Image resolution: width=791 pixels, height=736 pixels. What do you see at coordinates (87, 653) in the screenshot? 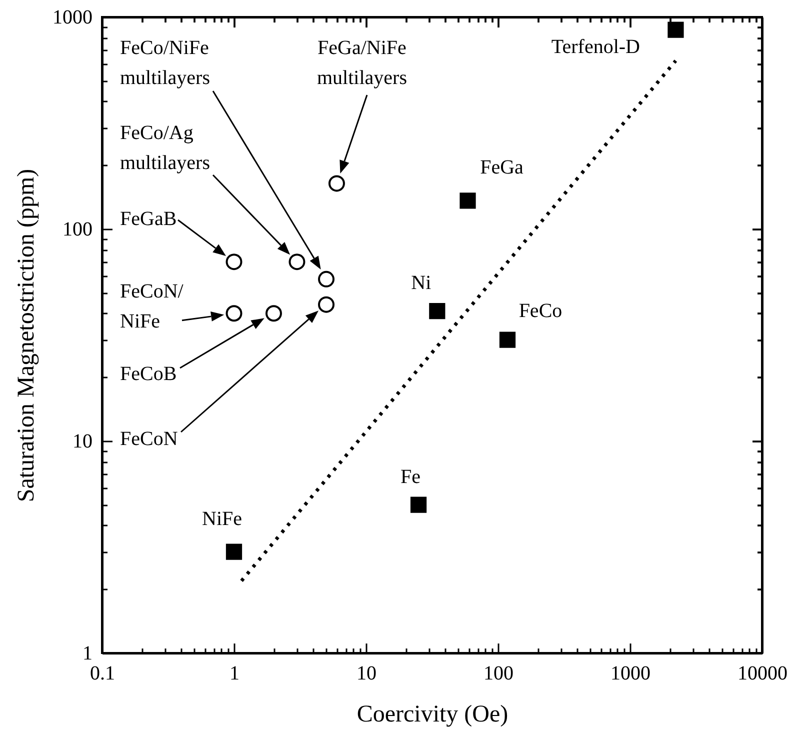
I see `y-tick-label: 1` at bounding box center [87, 653].